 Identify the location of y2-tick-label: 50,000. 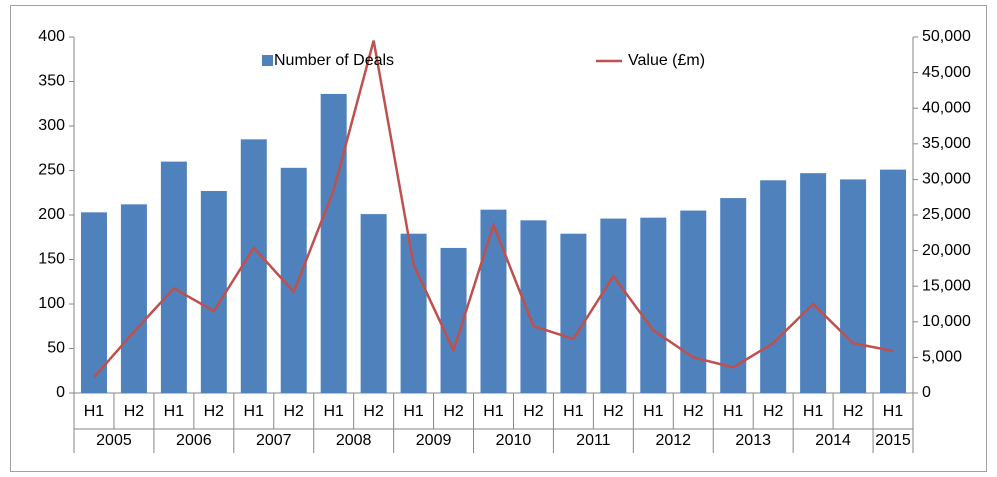
(946, 36).